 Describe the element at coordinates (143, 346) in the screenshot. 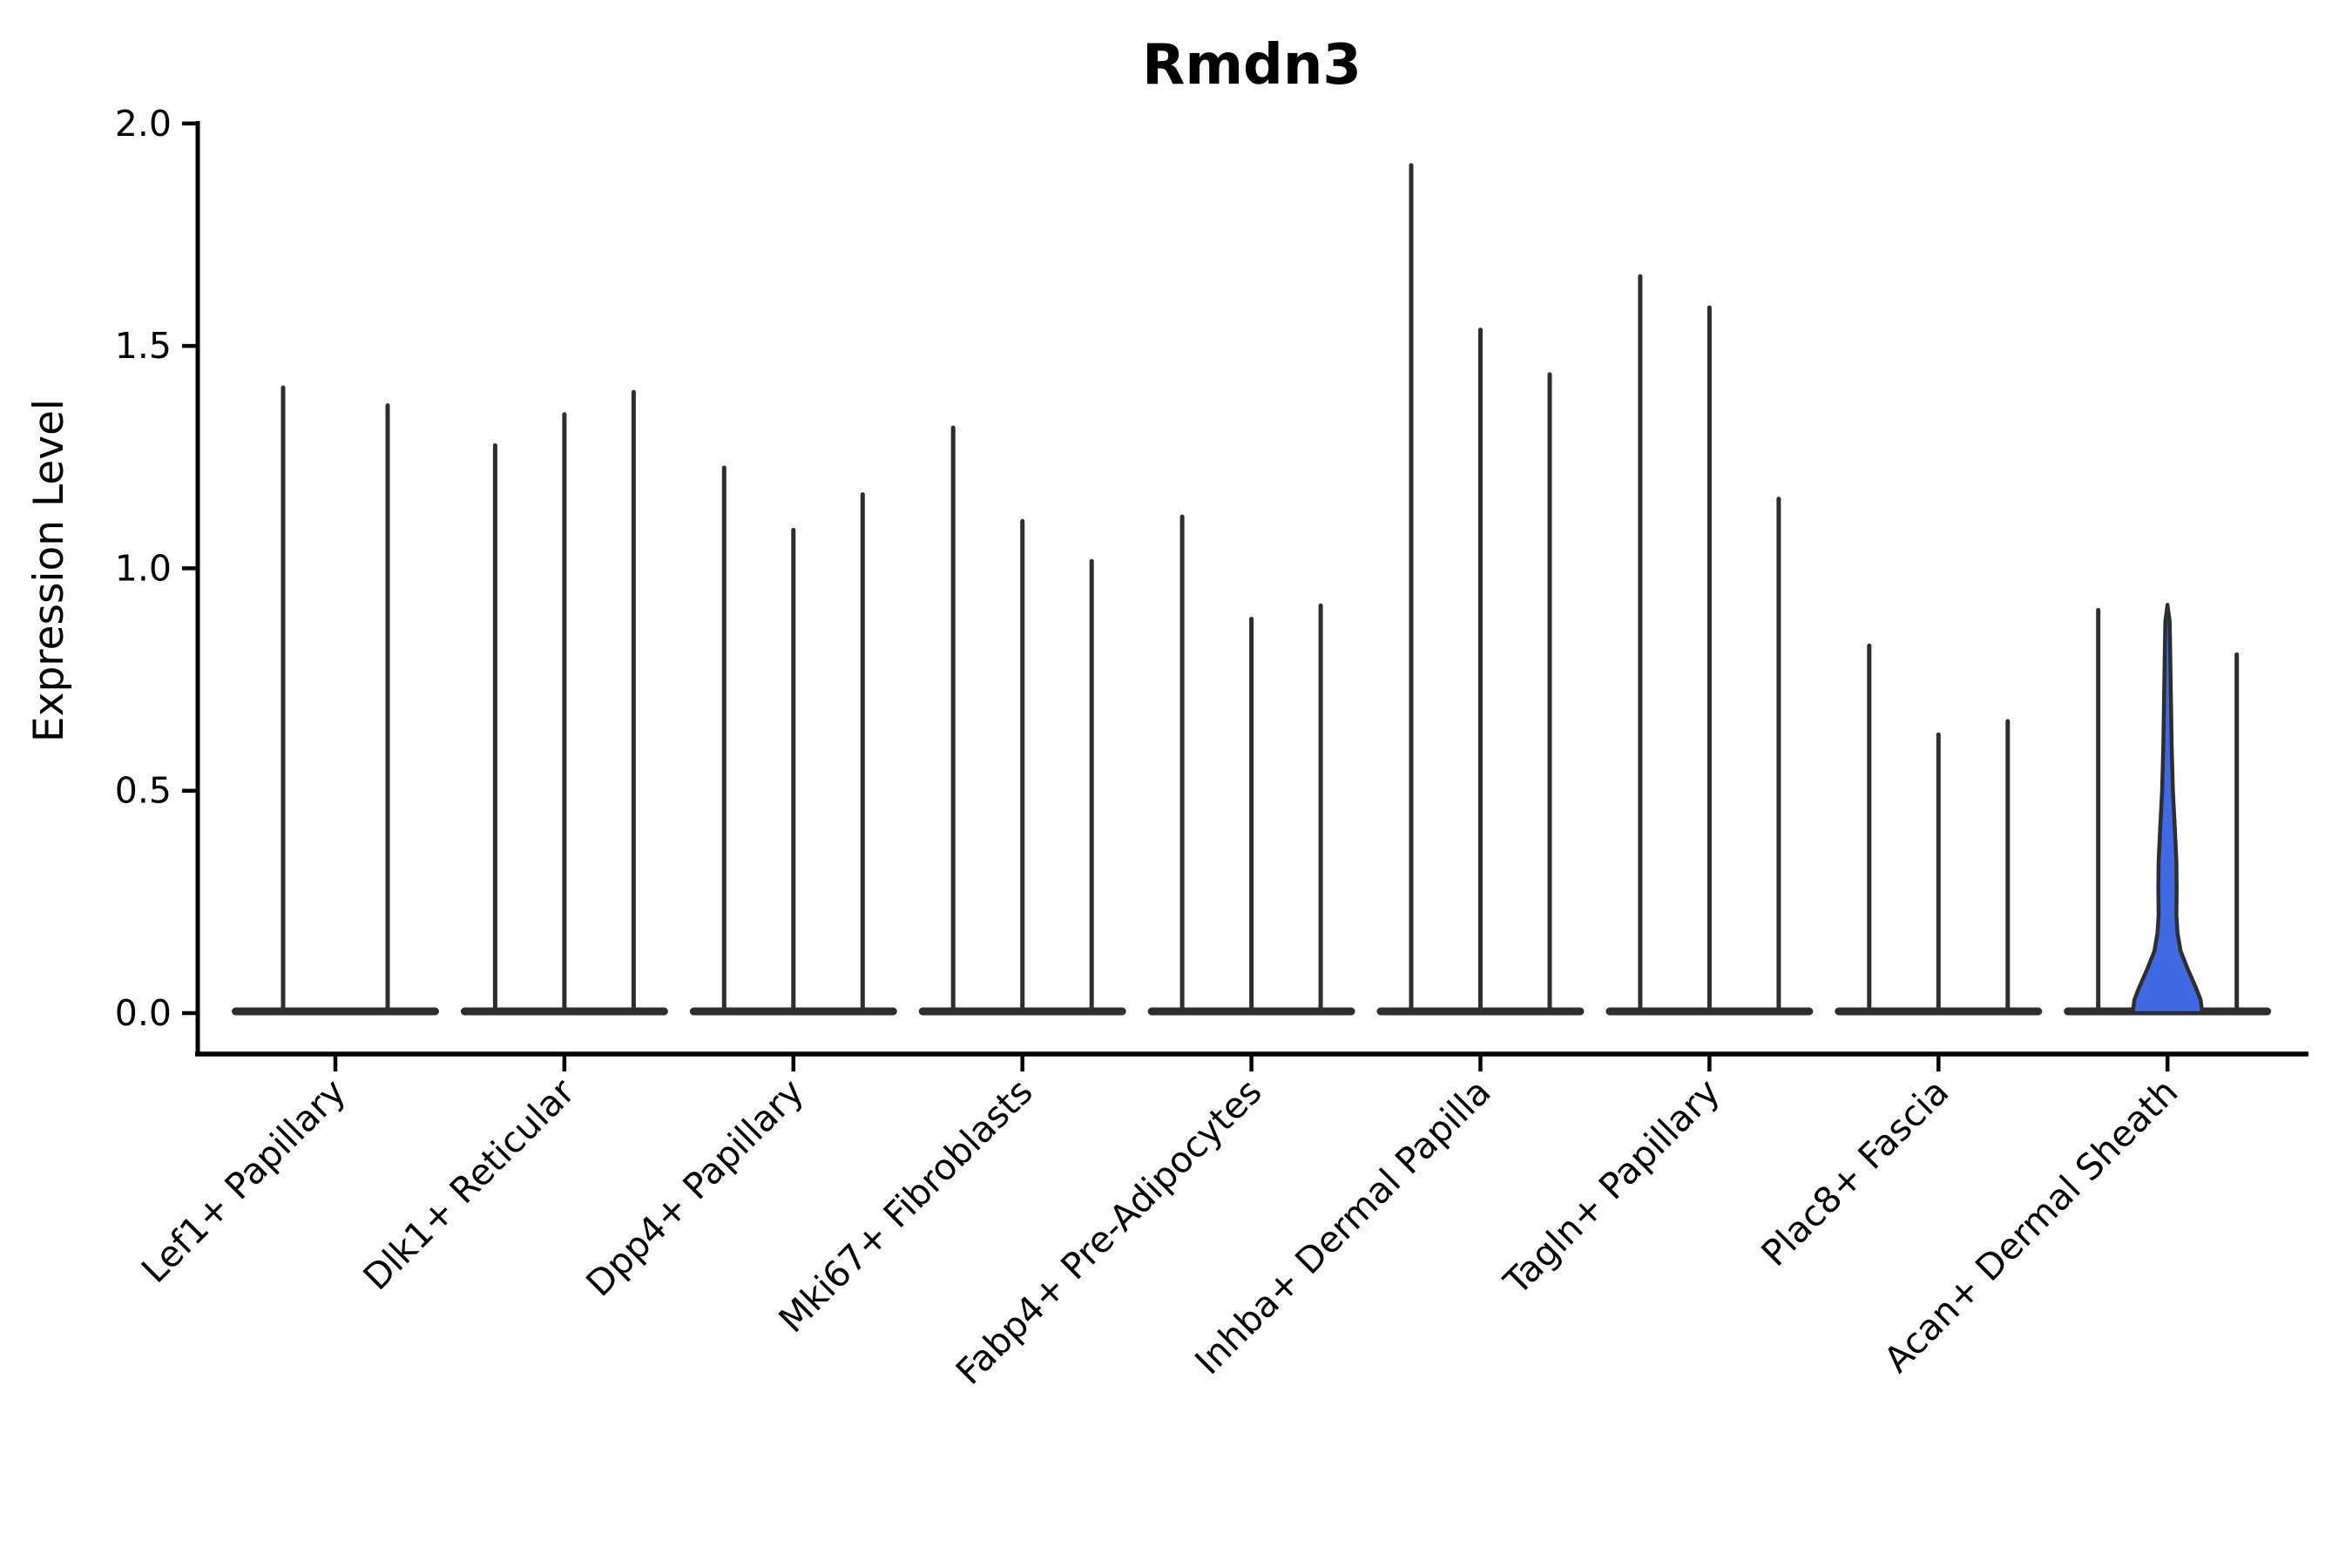

I see `y-tick-label: 1.5` at that location.